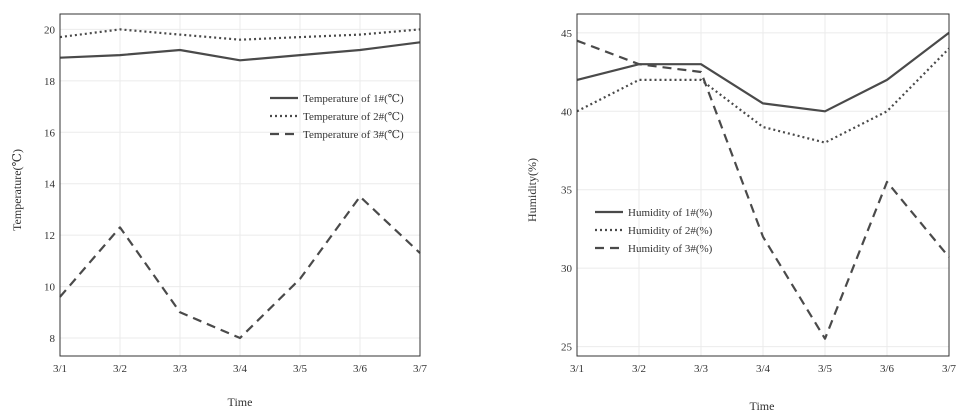  Describe the element at coordinates (567, 191) in the screenshot. I see `y-tick-label: 35` at that location.